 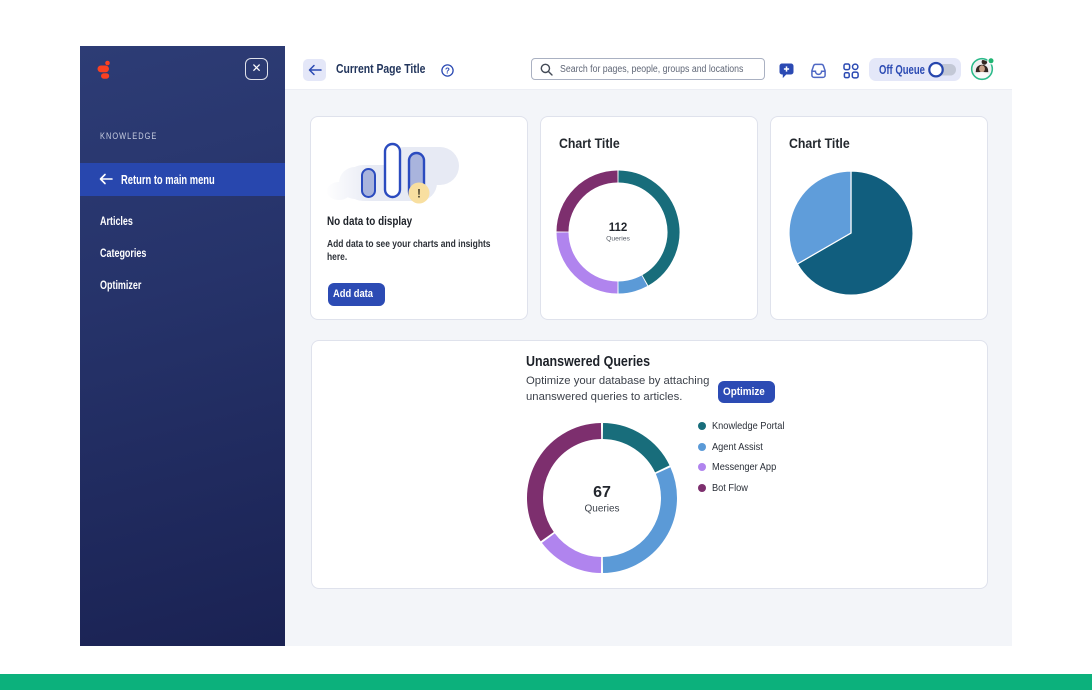 I want to click on svg-text: 112, so click(x=618, y=228).